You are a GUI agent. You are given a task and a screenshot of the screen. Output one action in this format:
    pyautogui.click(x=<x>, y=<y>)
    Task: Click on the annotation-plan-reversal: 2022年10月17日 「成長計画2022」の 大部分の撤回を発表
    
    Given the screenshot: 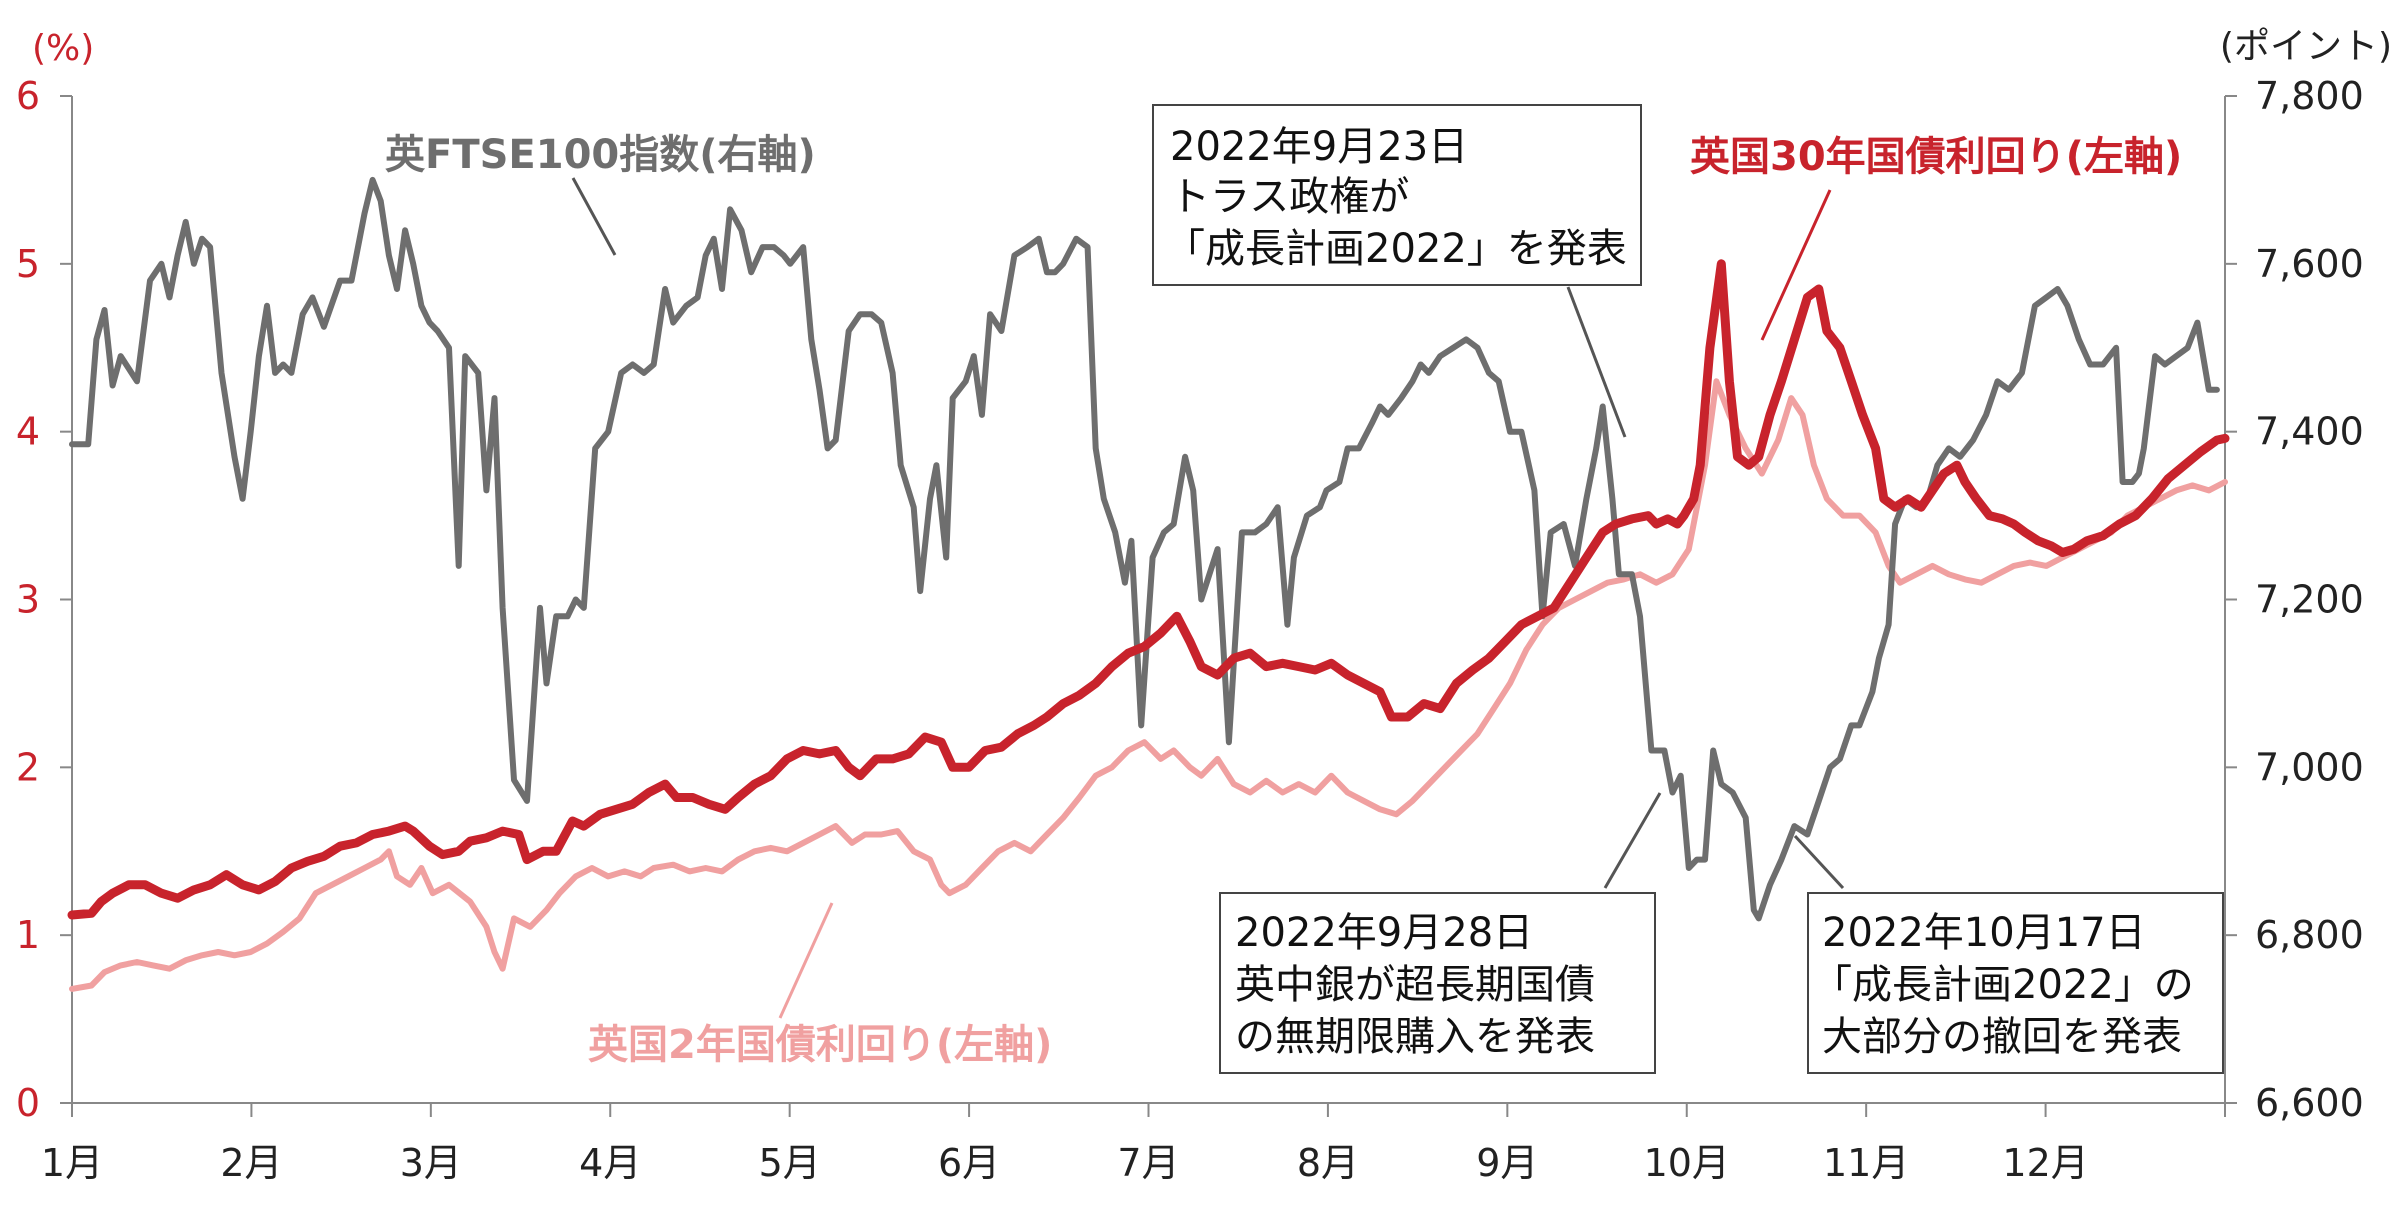 What is the action you would take?
    pyautogui.click(x=2008, y=954)
    